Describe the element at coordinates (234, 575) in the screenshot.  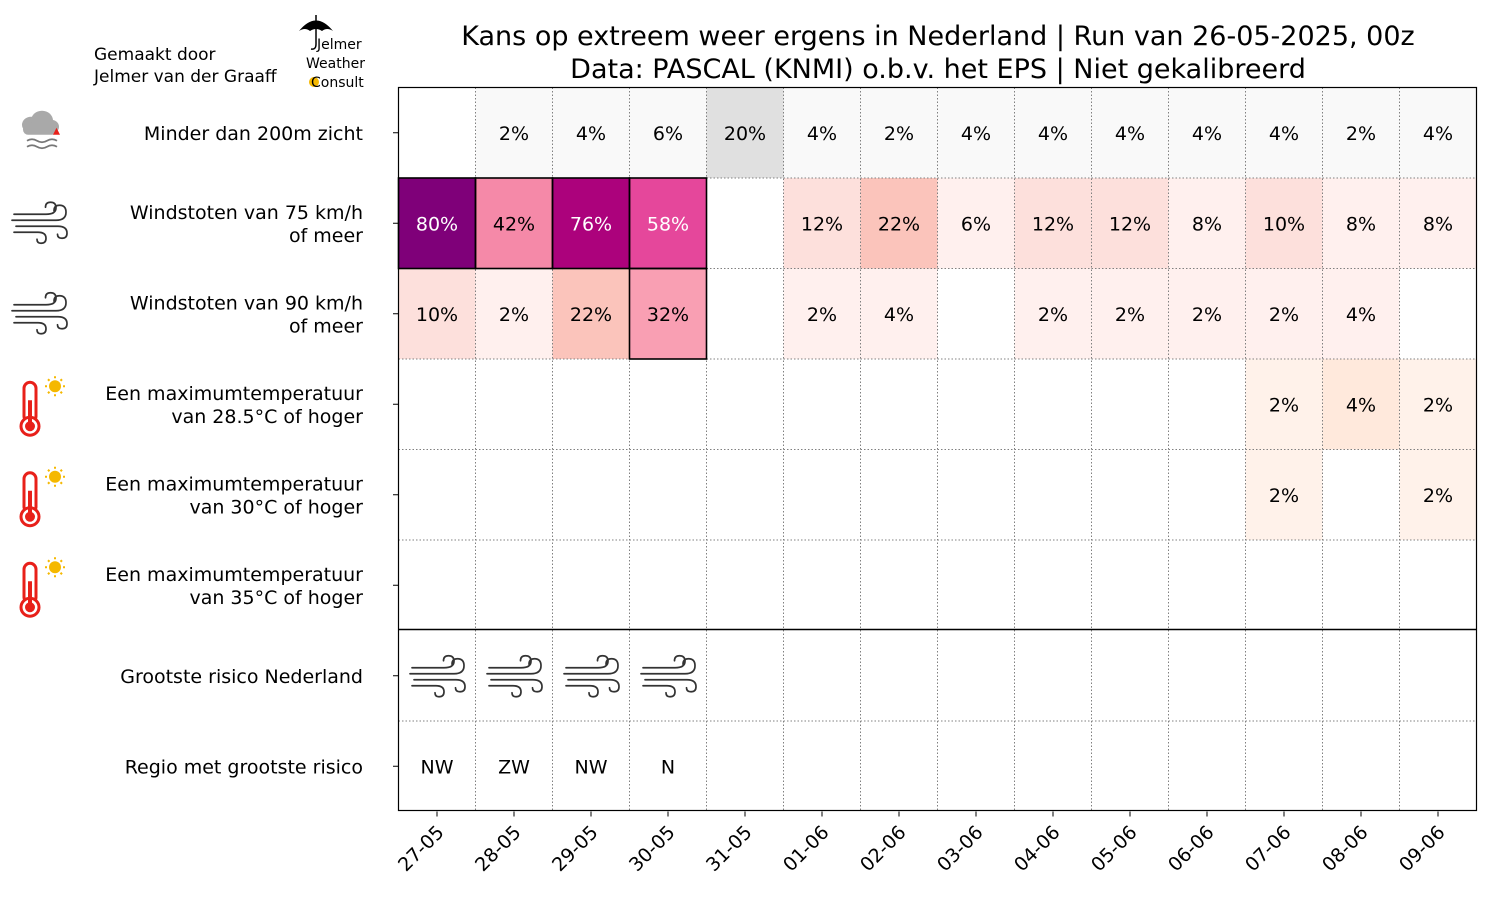
I see `row-label: Een maximumtemperatuur` at that location.